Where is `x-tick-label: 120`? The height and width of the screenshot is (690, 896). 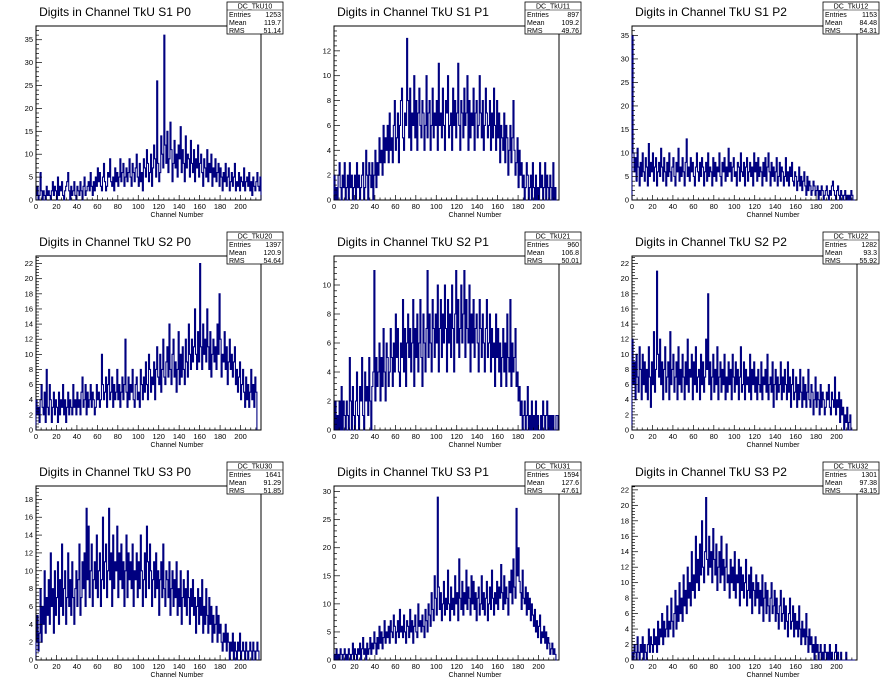
x-tick-label: 120 is located at coordinates (158, 206).